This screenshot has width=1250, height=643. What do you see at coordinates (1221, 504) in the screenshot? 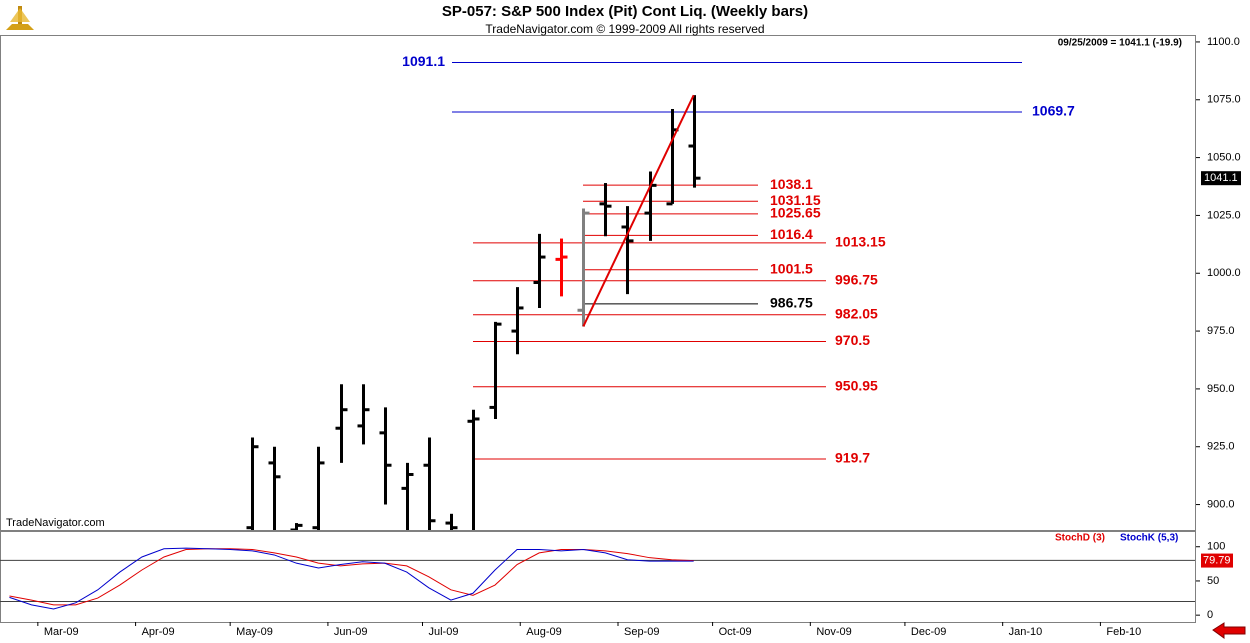
I see `y-tick-label: 900.0` at bounding box center [1221, 504].